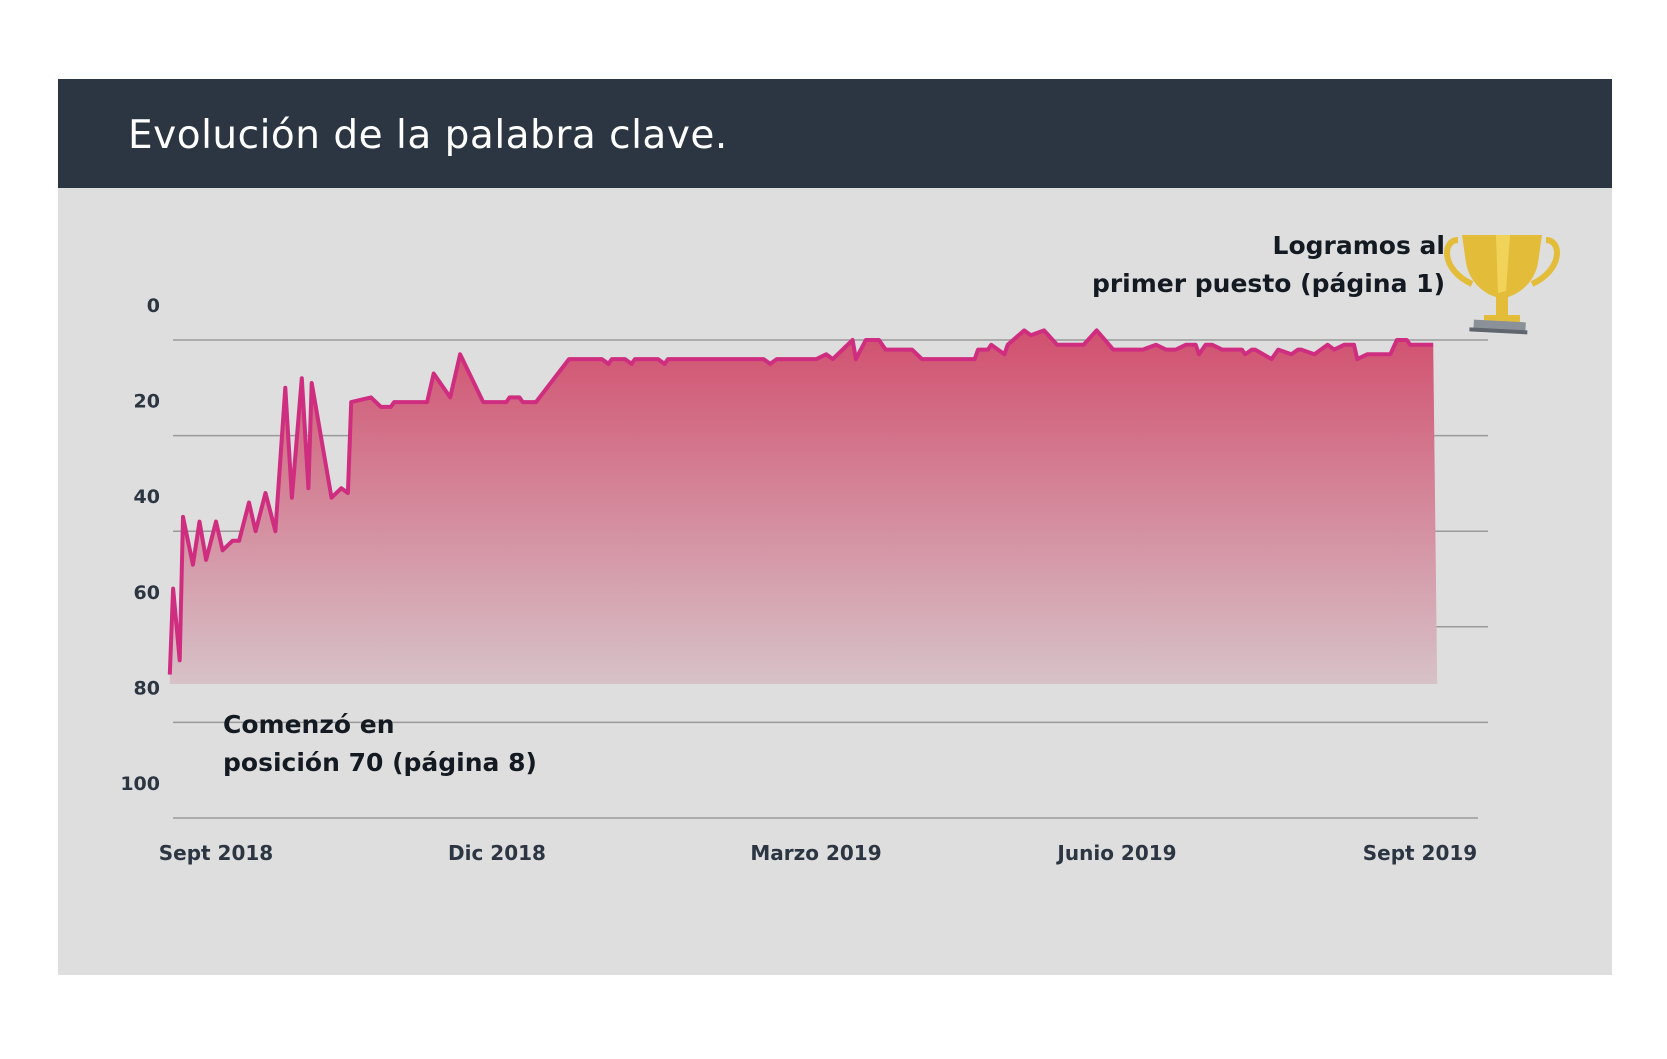  I want to click on x-tick-label: Dic 2018, so click(497, 853).